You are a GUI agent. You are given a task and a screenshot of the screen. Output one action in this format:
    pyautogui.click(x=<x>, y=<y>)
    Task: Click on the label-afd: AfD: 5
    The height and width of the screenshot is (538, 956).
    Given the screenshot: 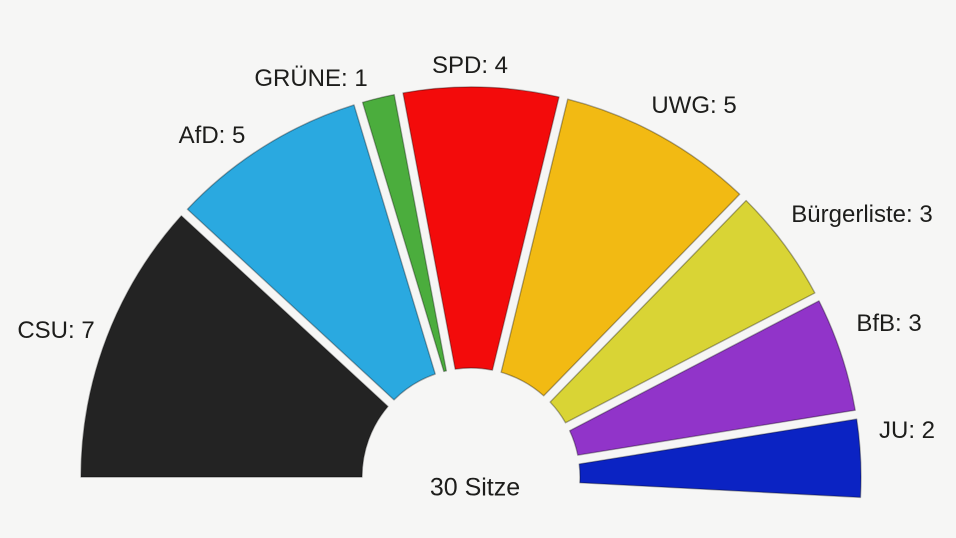 What is the action you would take?
    pyautogui.click(x=212, y=135)
    